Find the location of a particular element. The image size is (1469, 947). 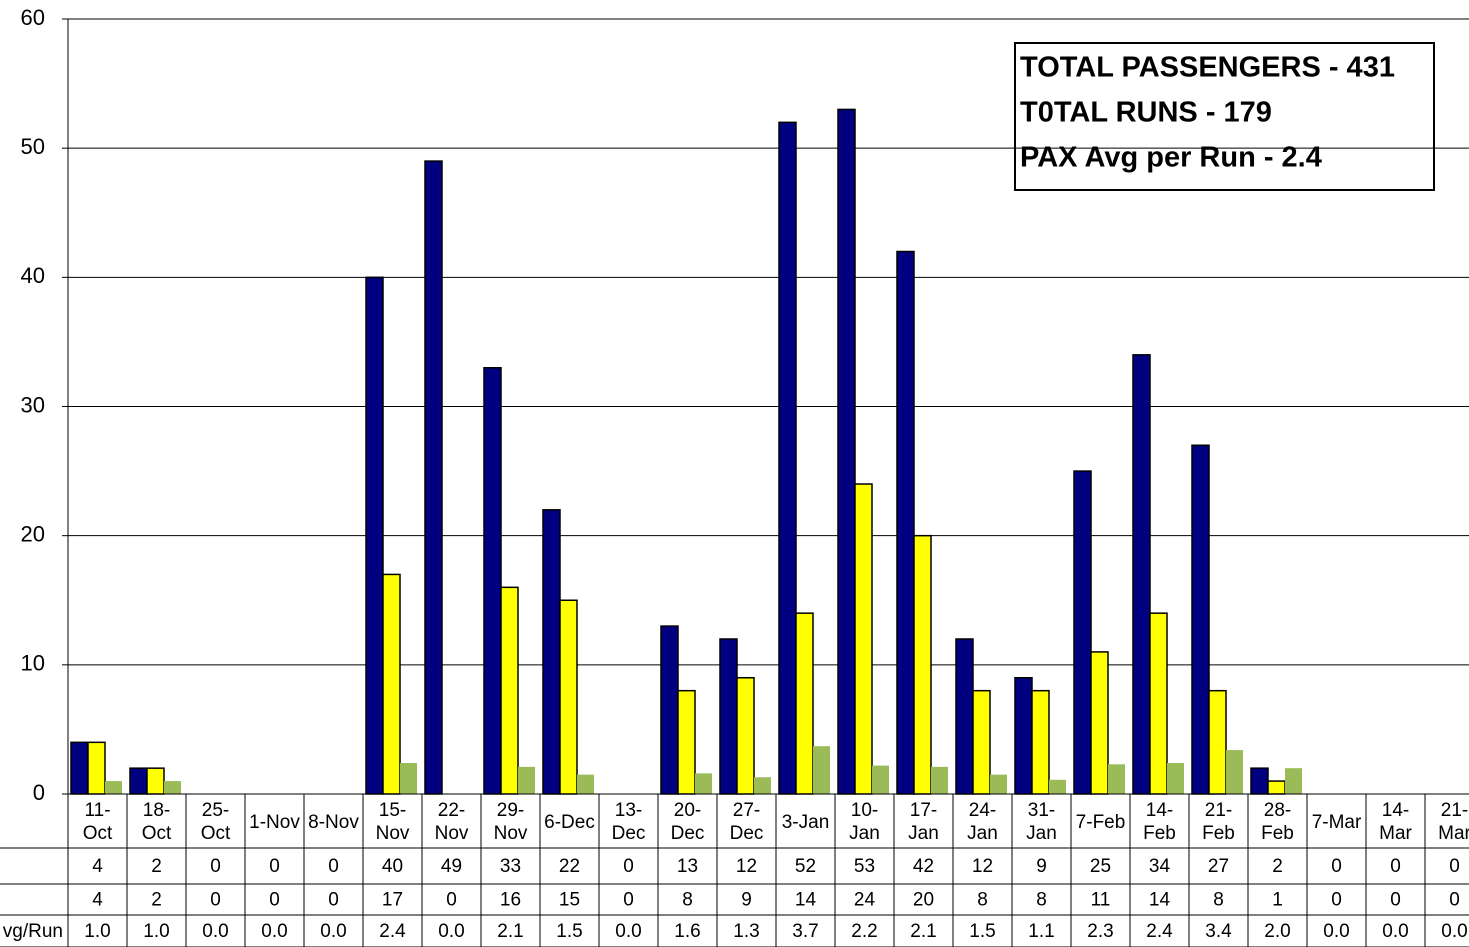

x-tick-label: 27-Dec is located at coordinates (747, 822).